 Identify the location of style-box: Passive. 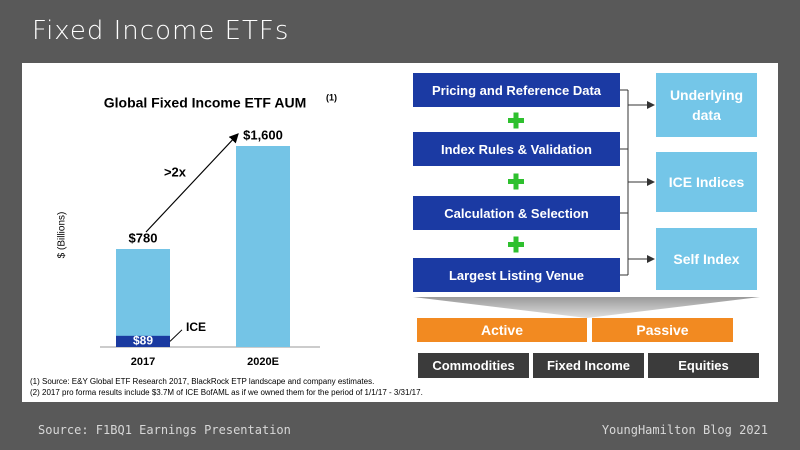
(662, 330).